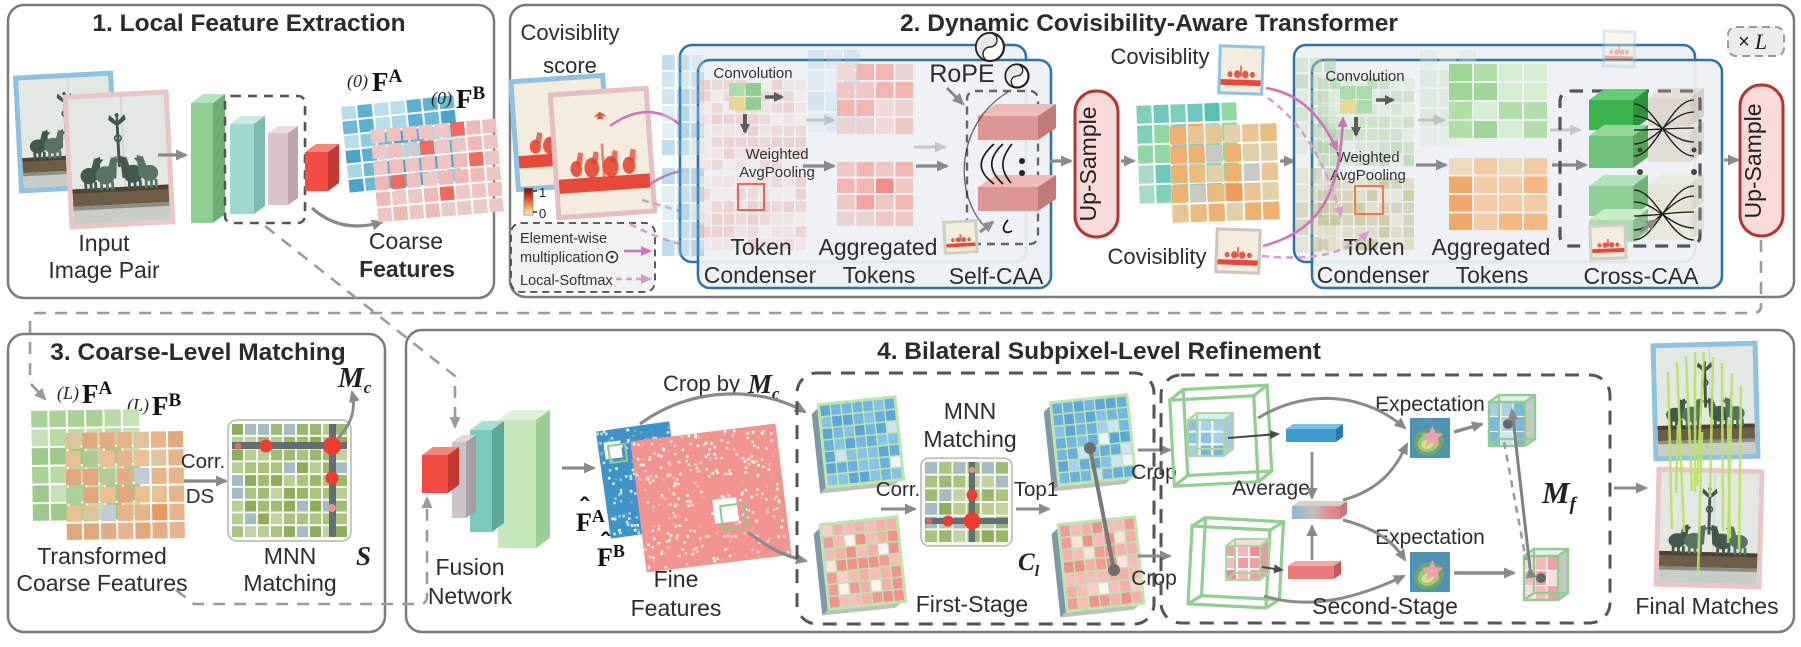  I want to click on svg-text: Top1, so click(1036, 489).